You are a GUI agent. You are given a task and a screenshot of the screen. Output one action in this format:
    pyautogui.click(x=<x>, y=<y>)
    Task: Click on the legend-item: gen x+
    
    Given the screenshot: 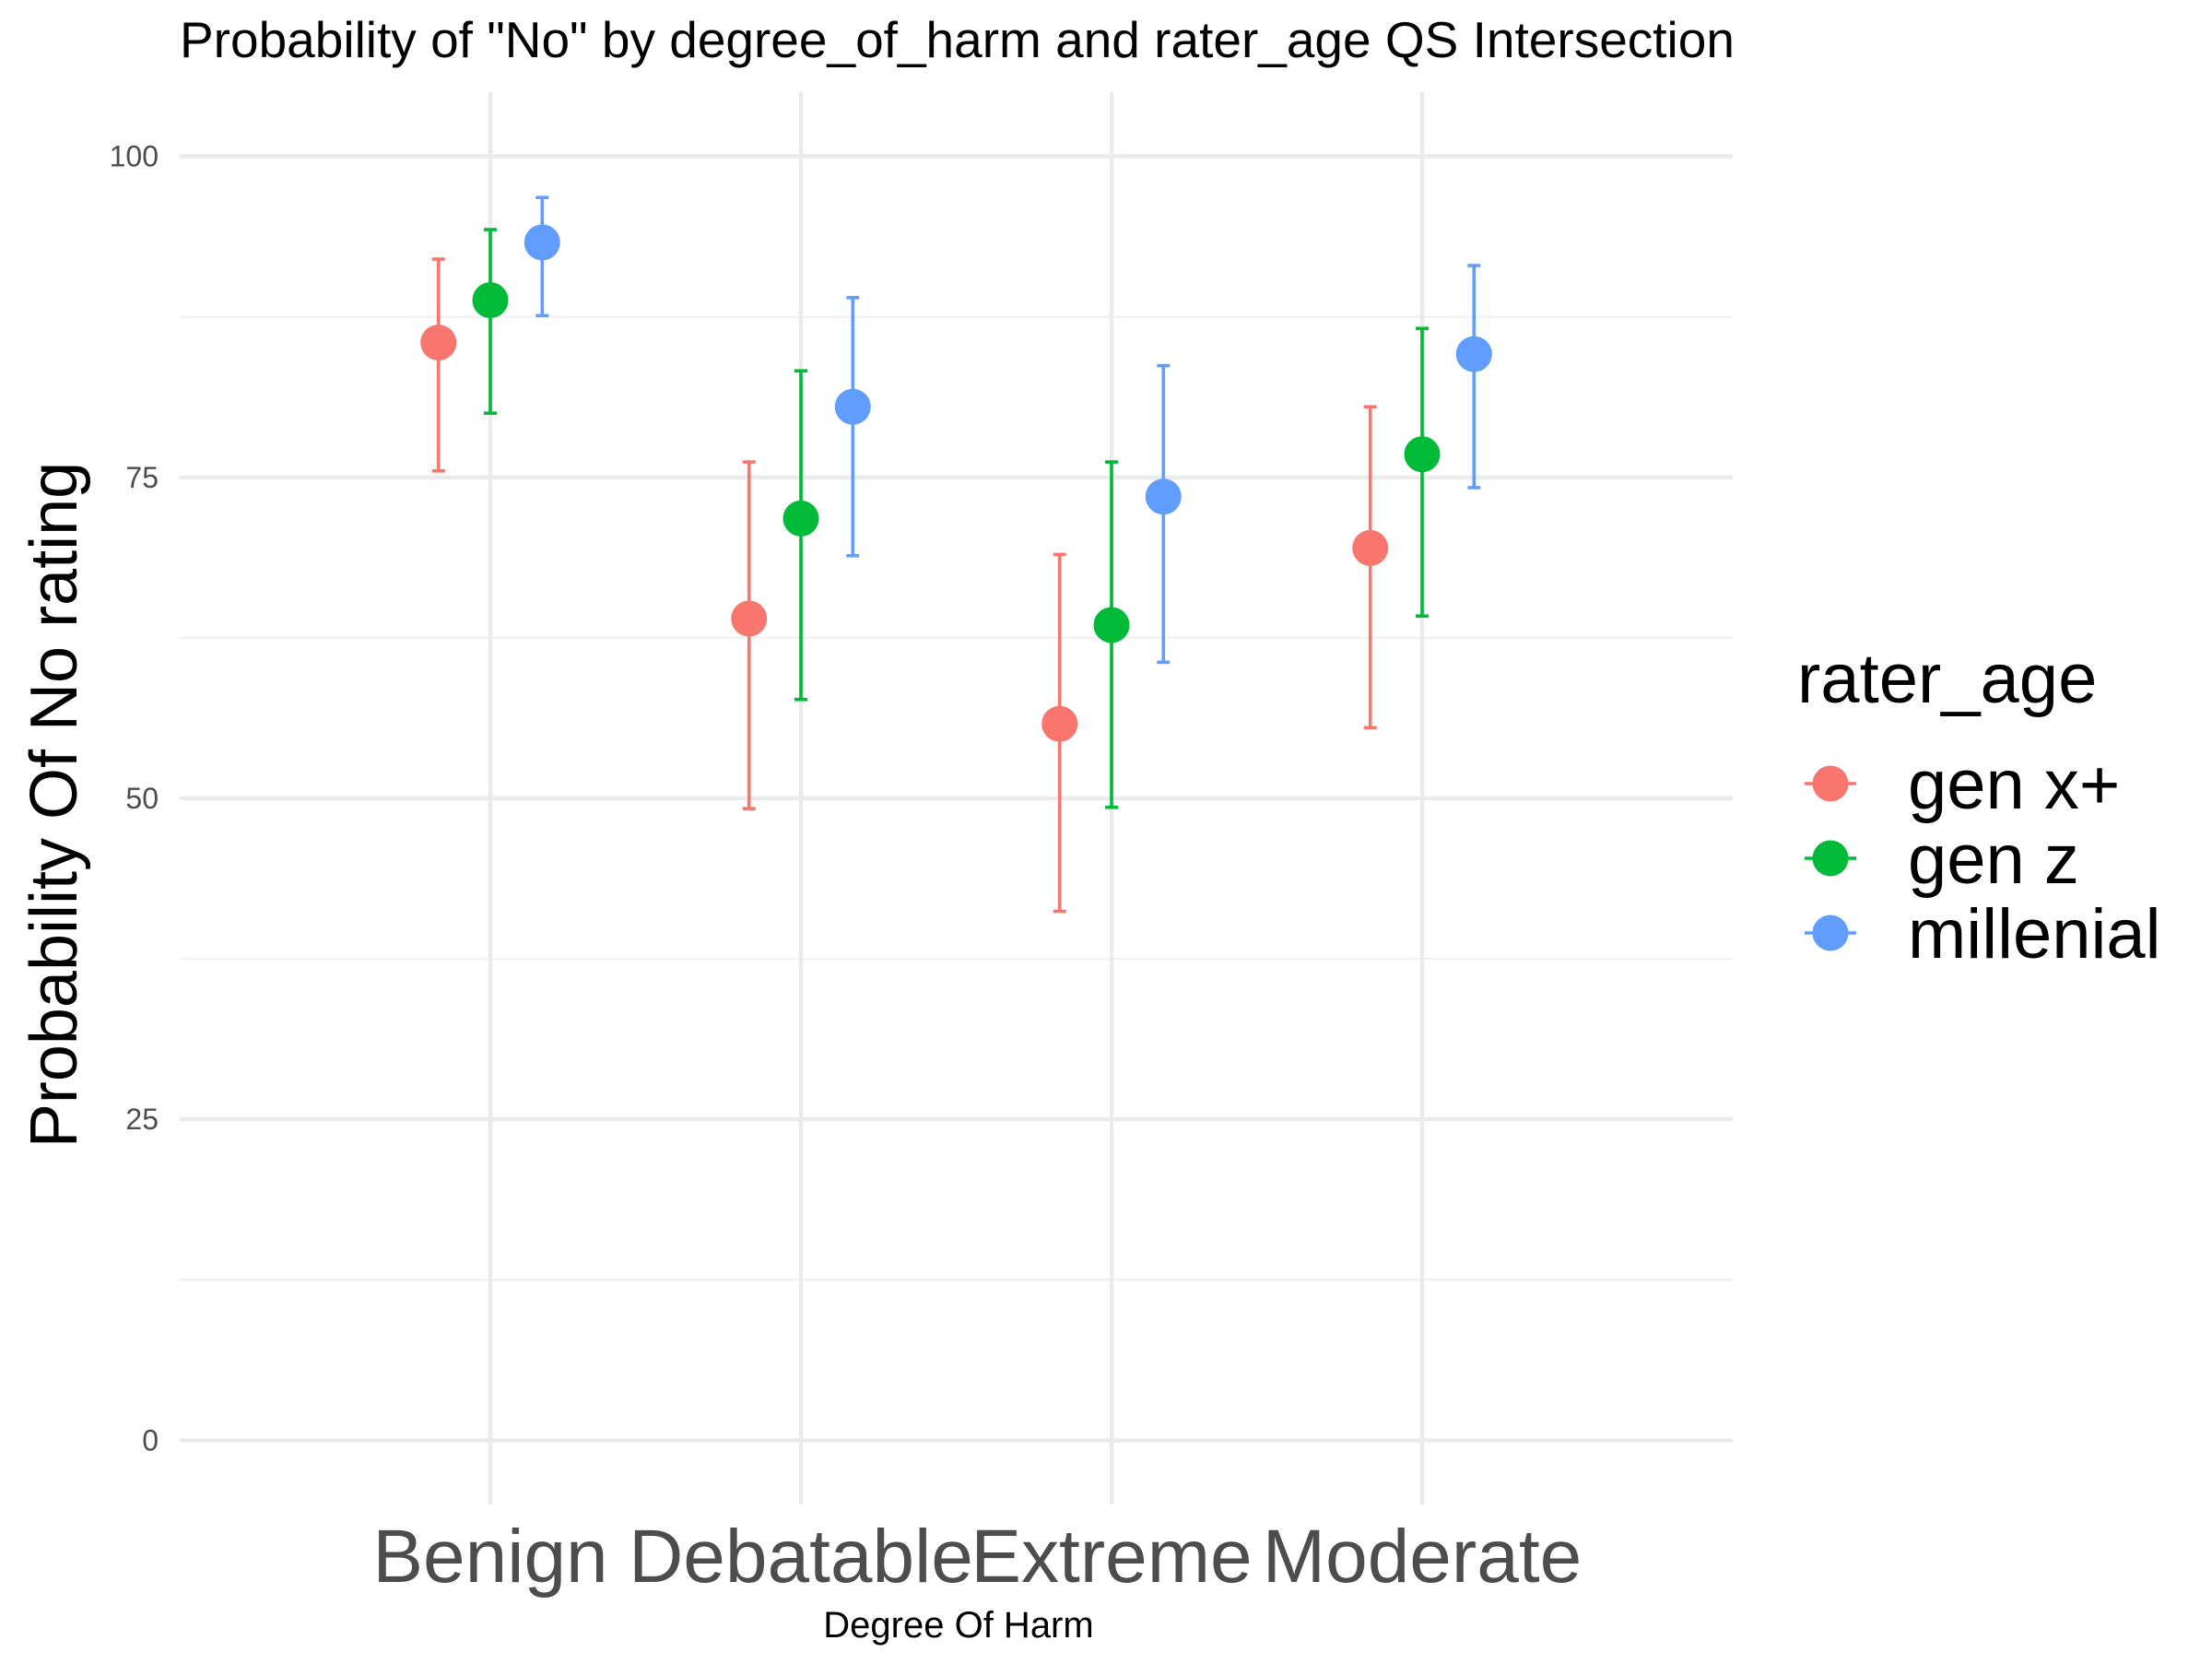 What is the action you would take?
    pyautogui.click(x=1962, y=785)
    